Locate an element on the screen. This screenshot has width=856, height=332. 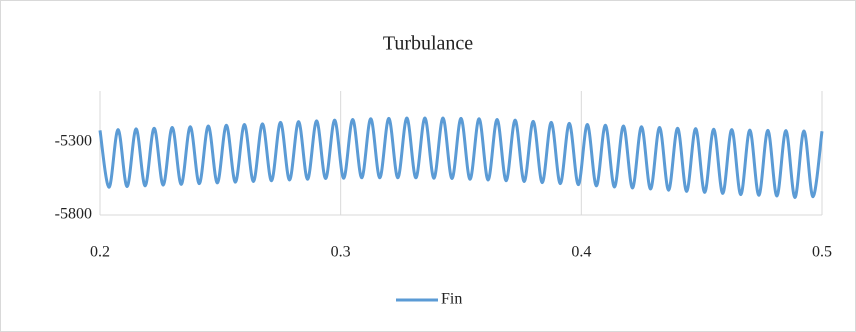
y-tick-label: -5800 is located at coordinates (73, 214).